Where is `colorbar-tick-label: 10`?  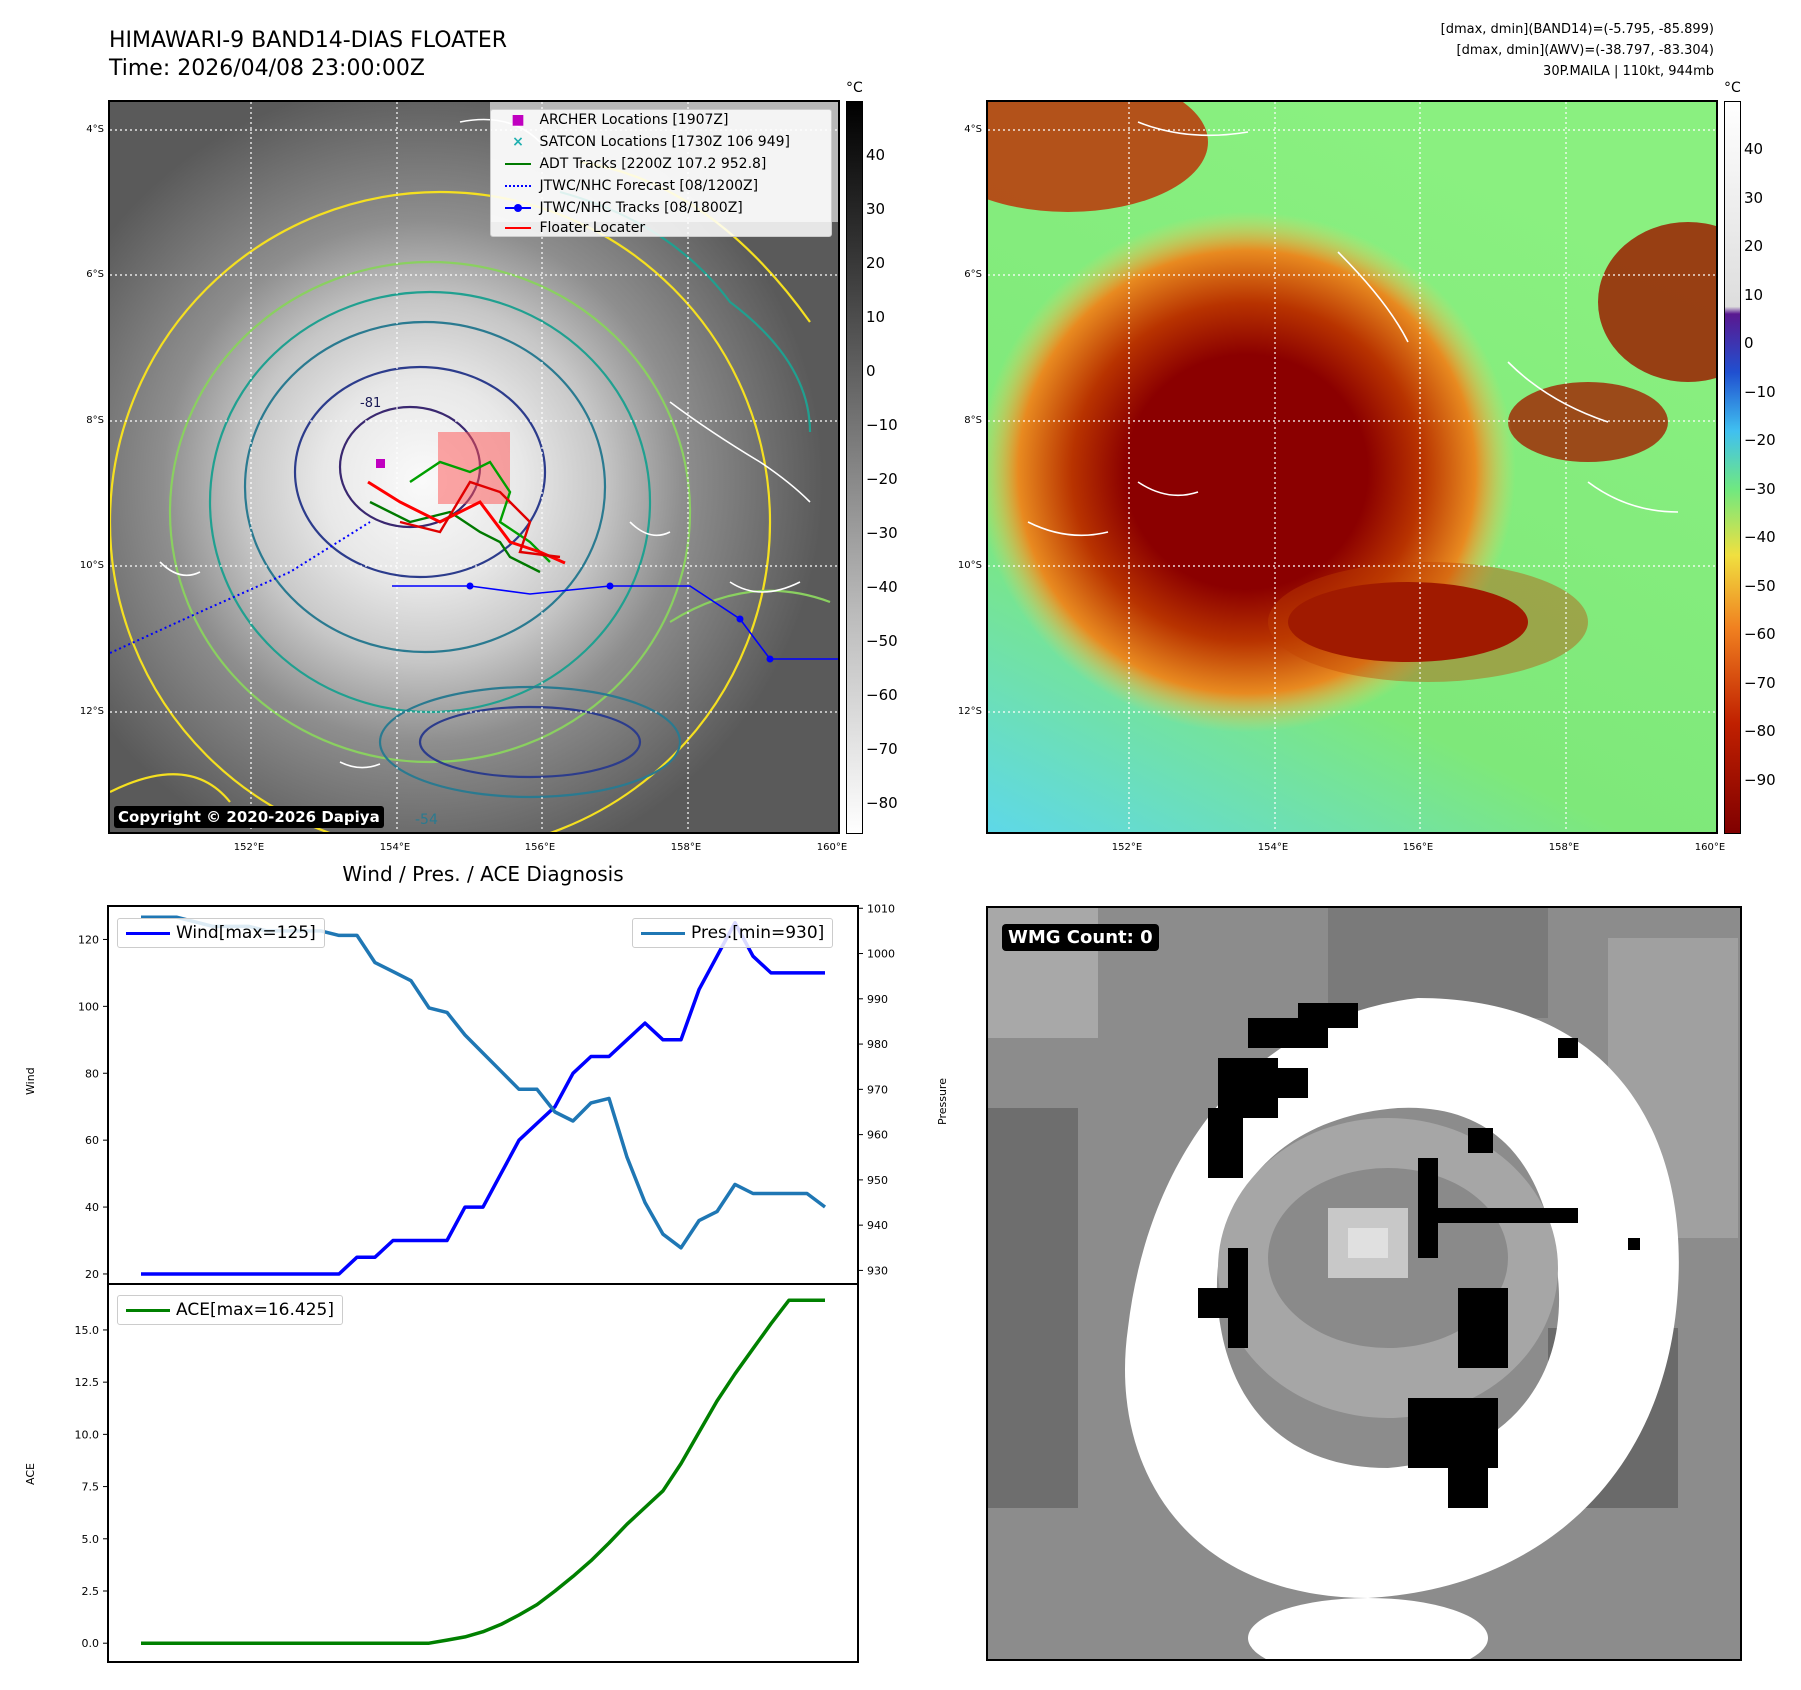 colorbar-tick-label: 10 is located at coordinates (876, 317).